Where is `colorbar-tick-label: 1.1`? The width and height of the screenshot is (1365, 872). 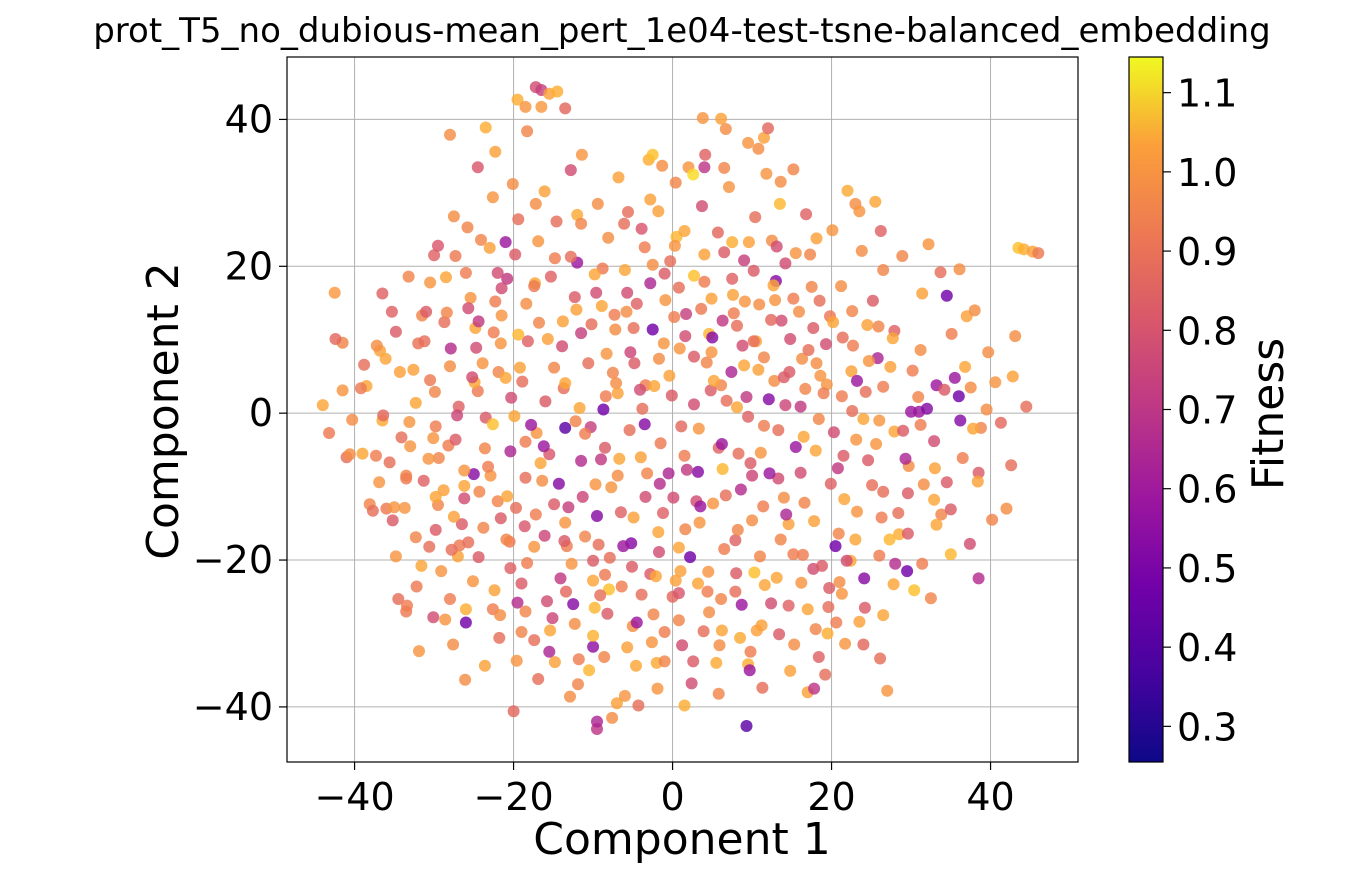 colorbar-tick-label: 1.1 is located at coordinates (1207, 94).